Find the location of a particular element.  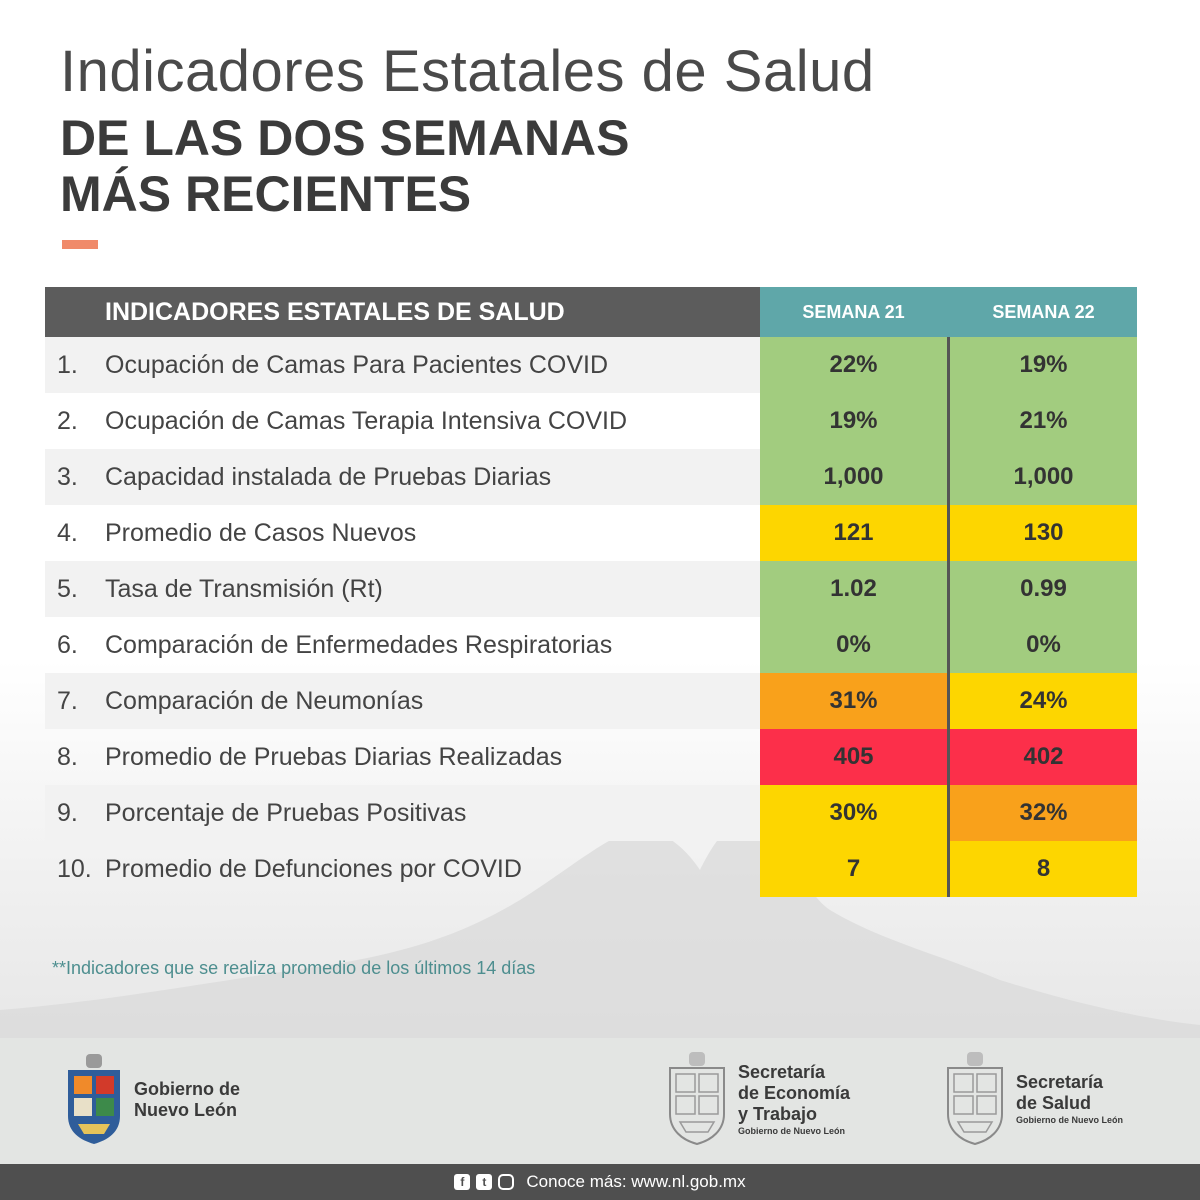

row-number: 4. is located at coordinates (67, 532).